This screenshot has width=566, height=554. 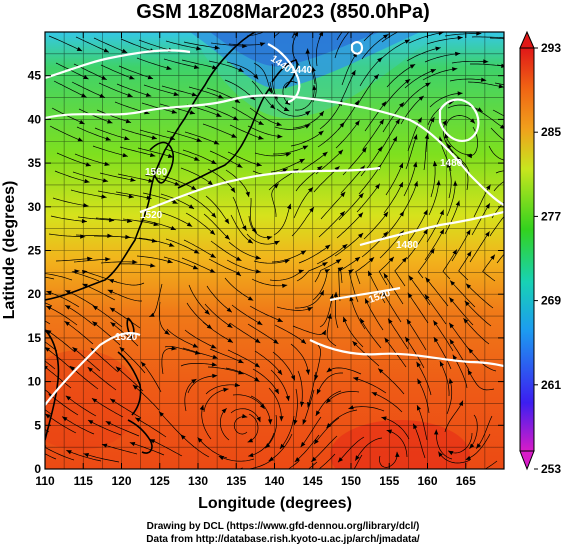 I want to click on colorbar-ticks: 253 261 269 277 285 293, so click(x=547, y=258).